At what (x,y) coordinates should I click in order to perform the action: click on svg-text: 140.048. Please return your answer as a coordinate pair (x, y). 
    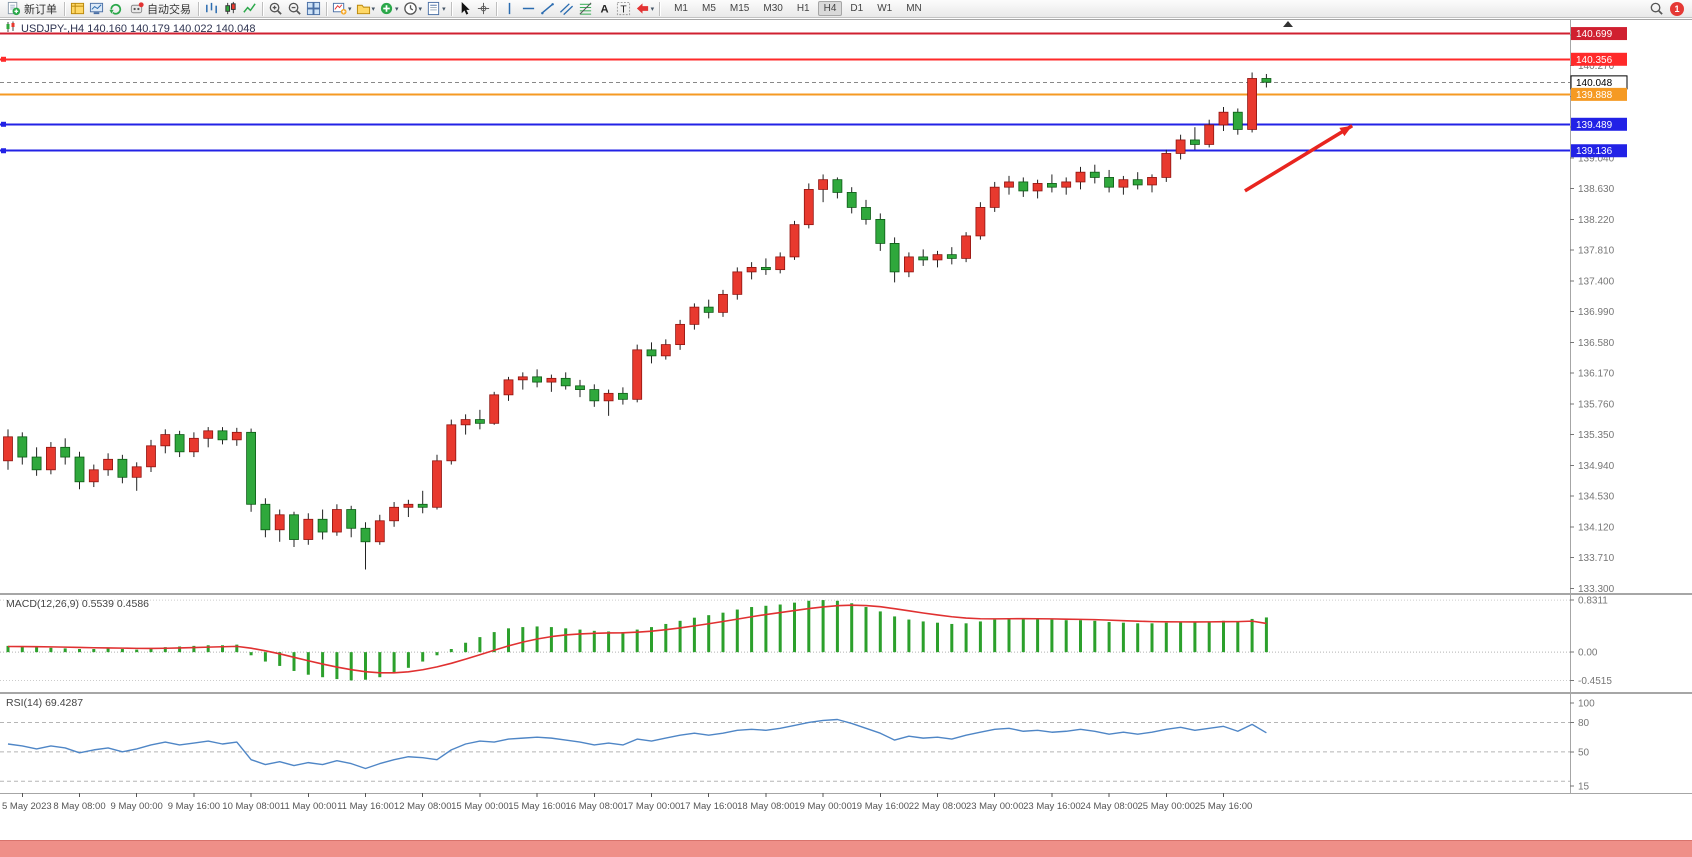
    Looking at the image, I should click on (1594, 83).